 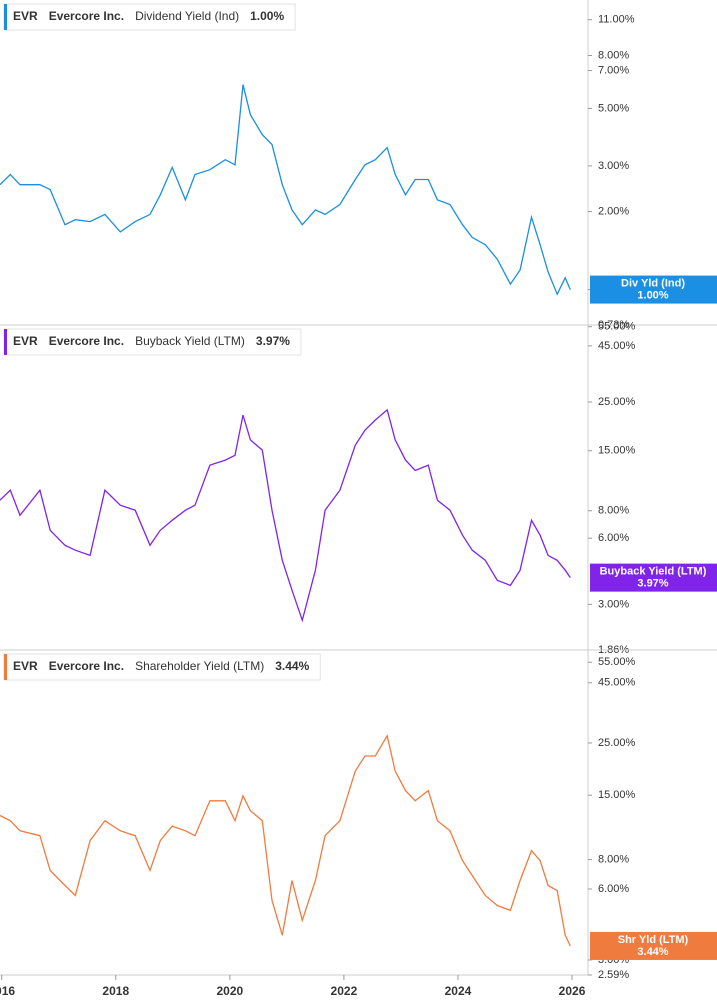 What do you see at coordinates (273, 341) in the screenshot?
I see `last-value: 3.97%` at bounding box center [273, 341].